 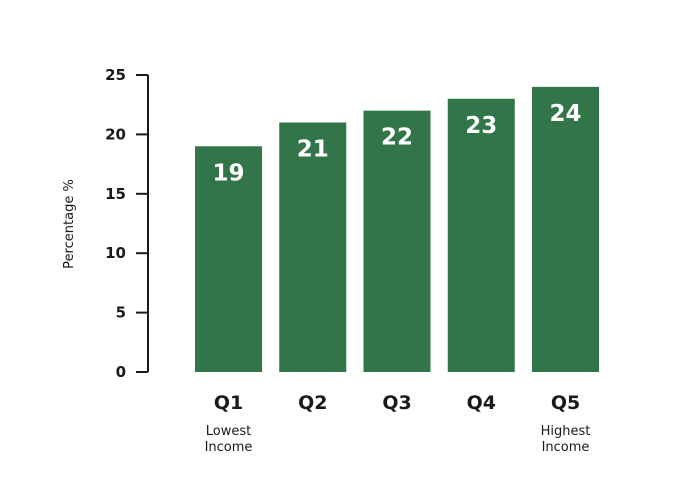 I want to click on x-category-label: Q4, so click(x=481, y=403).